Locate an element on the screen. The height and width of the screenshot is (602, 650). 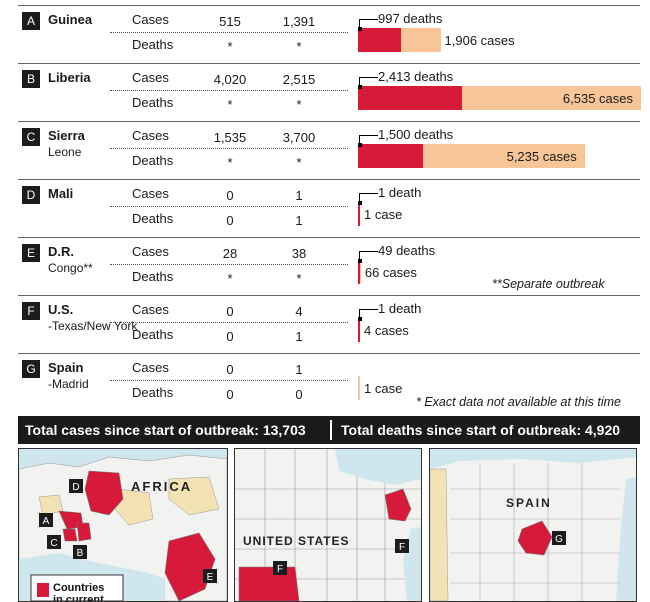
africa-map-label: AFRICA is located at coordinates (160, 486).